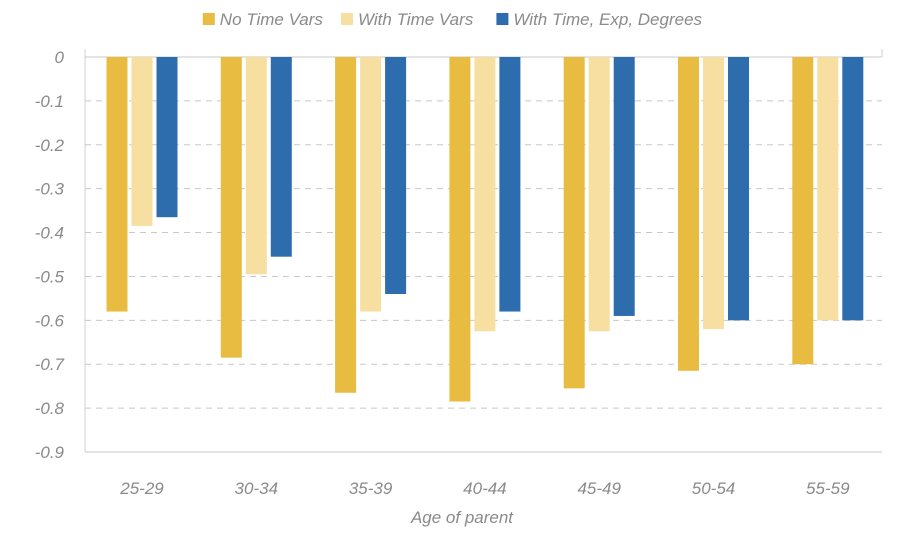  I want to click on y-tick-label: -0.9, so click(50, 452).